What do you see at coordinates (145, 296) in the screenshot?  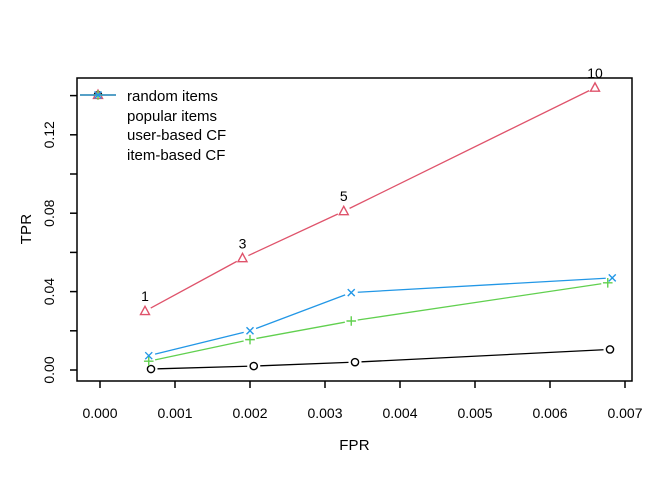 I see `point-label: 1` at bounding box center [145, 296].